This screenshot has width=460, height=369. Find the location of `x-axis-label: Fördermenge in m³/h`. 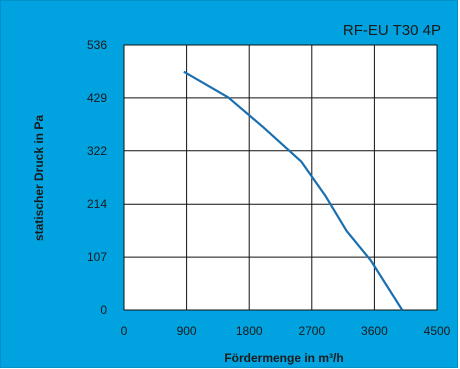

x-axis-label: Fördermenge in m³/h is located at coordinates (283, 358).